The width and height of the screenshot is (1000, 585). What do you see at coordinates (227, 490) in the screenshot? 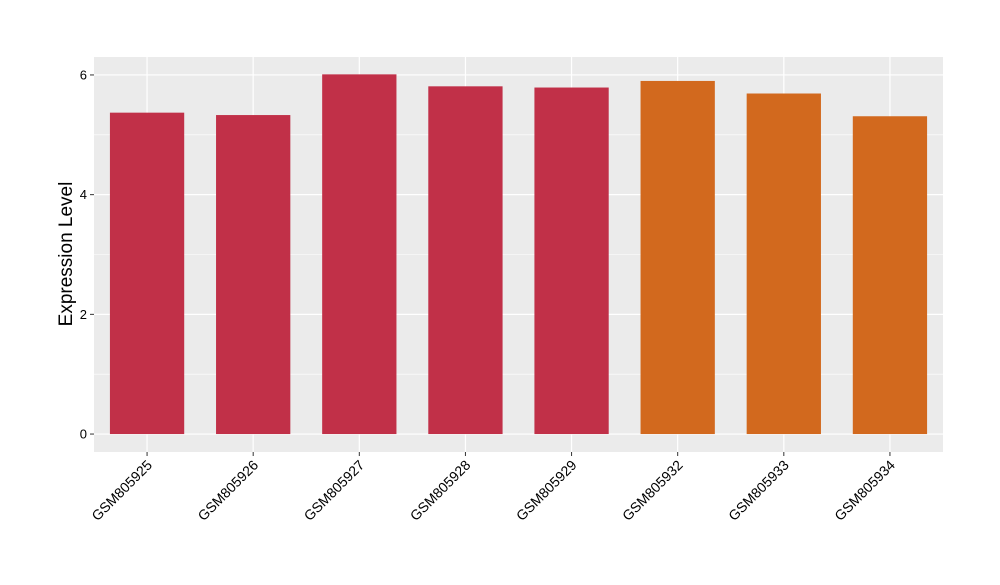
I see `x-tick-label: GSM805926` at bounding box center [227, 490].